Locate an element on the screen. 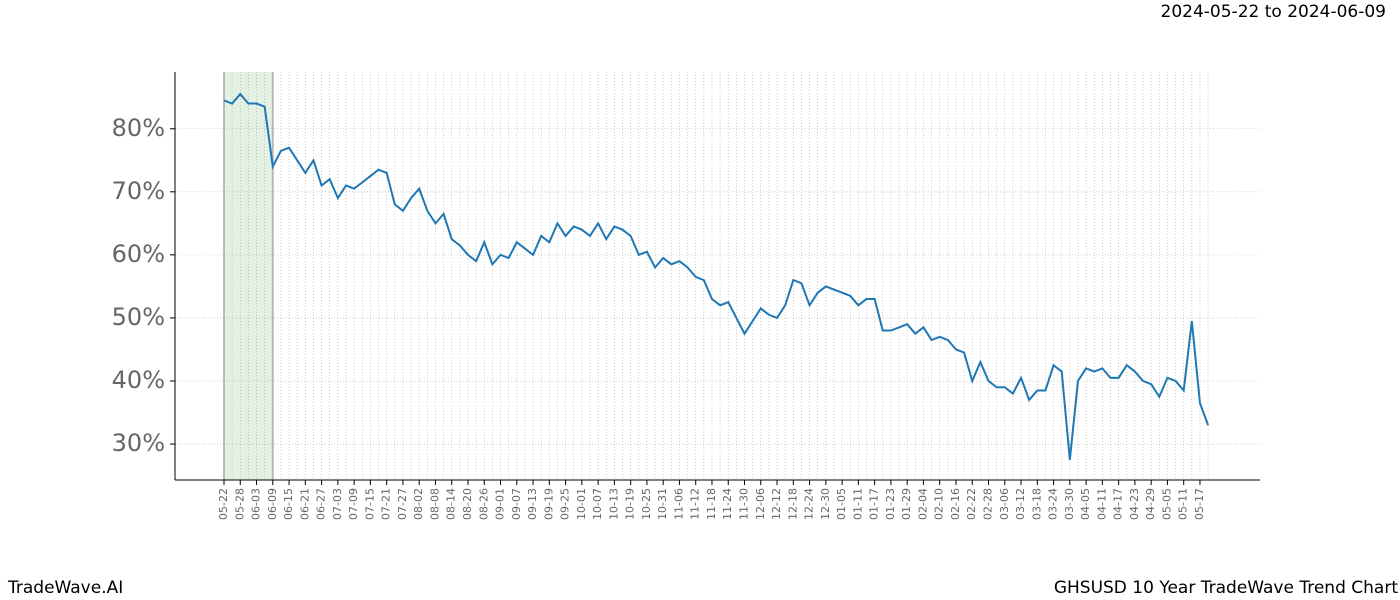 This screenshot has height=600, width=1400. x-tick-label: 08-20 is located at coordinates (467, 504).